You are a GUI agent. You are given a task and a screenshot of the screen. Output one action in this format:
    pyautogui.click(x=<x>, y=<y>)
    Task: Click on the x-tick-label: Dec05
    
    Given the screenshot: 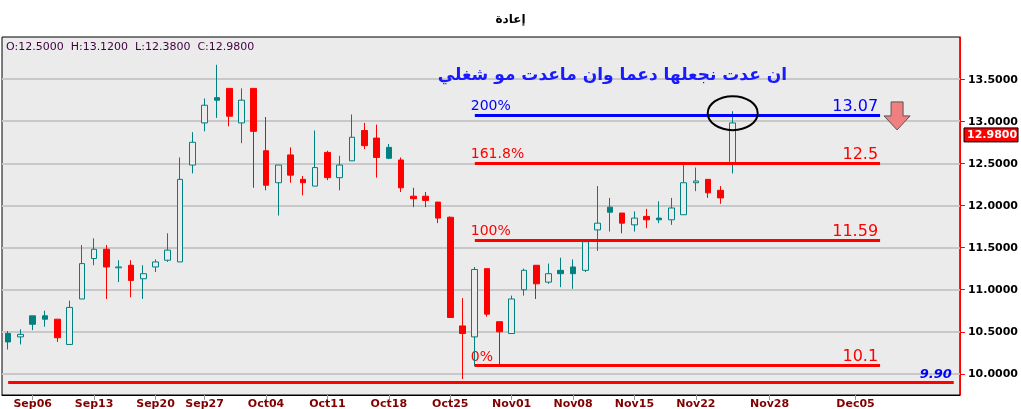 What is the action you would take?
    pyautogui.click(x=855, y=403)
    